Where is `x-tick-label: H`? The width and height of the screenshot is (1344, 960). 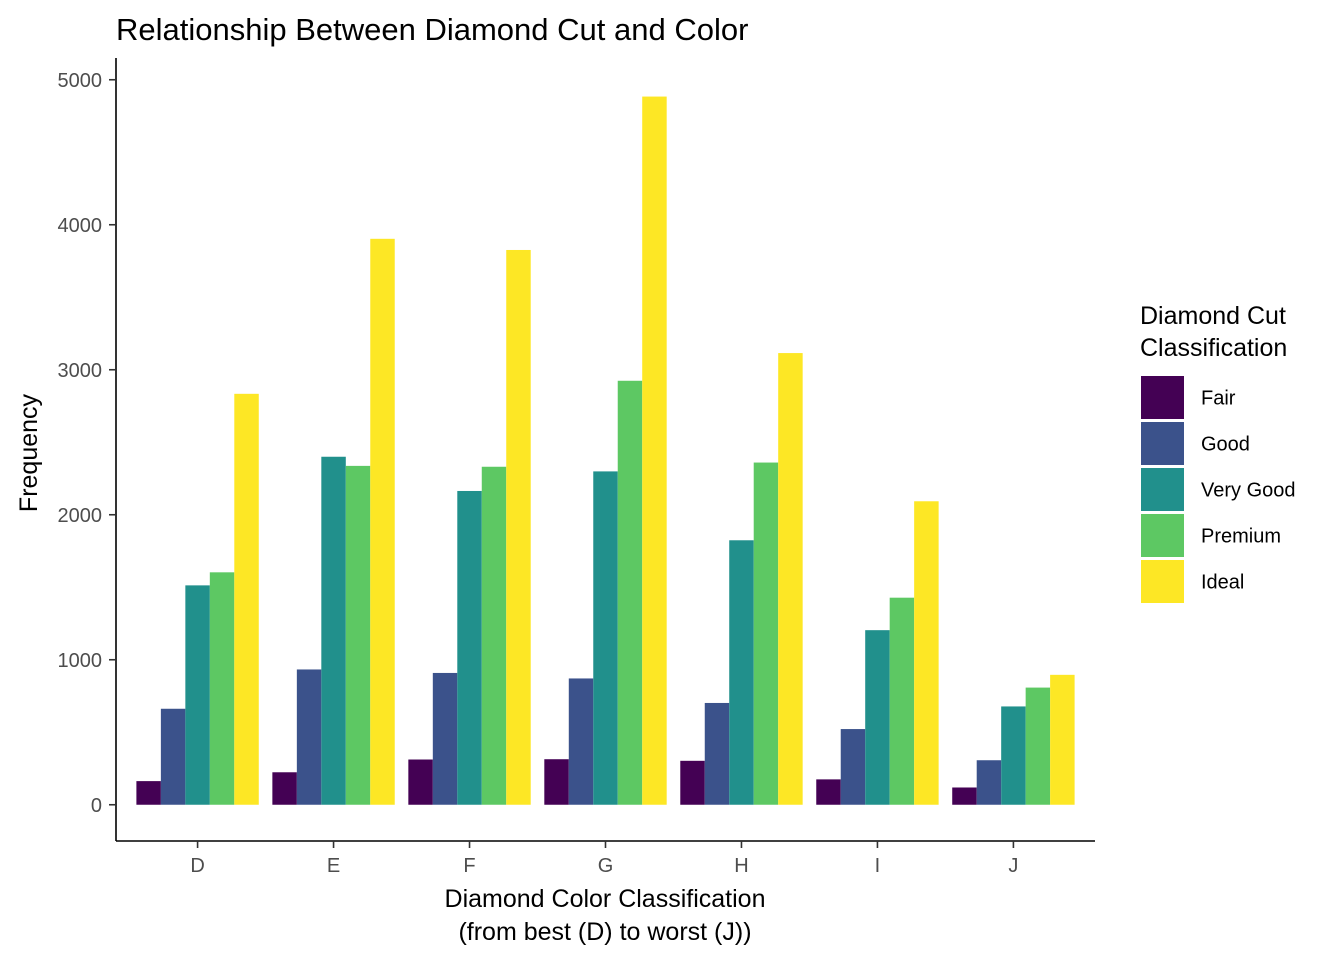
x-tick-label: H is located at coordinates (741, 866).